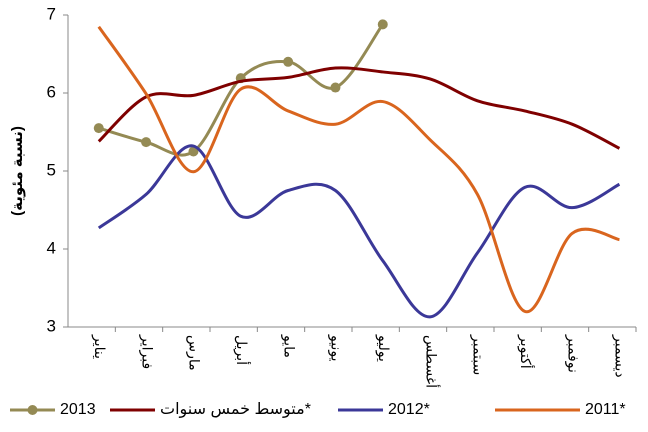  I want to click on x-tick-label: نوفمبر, so click(572, 353).